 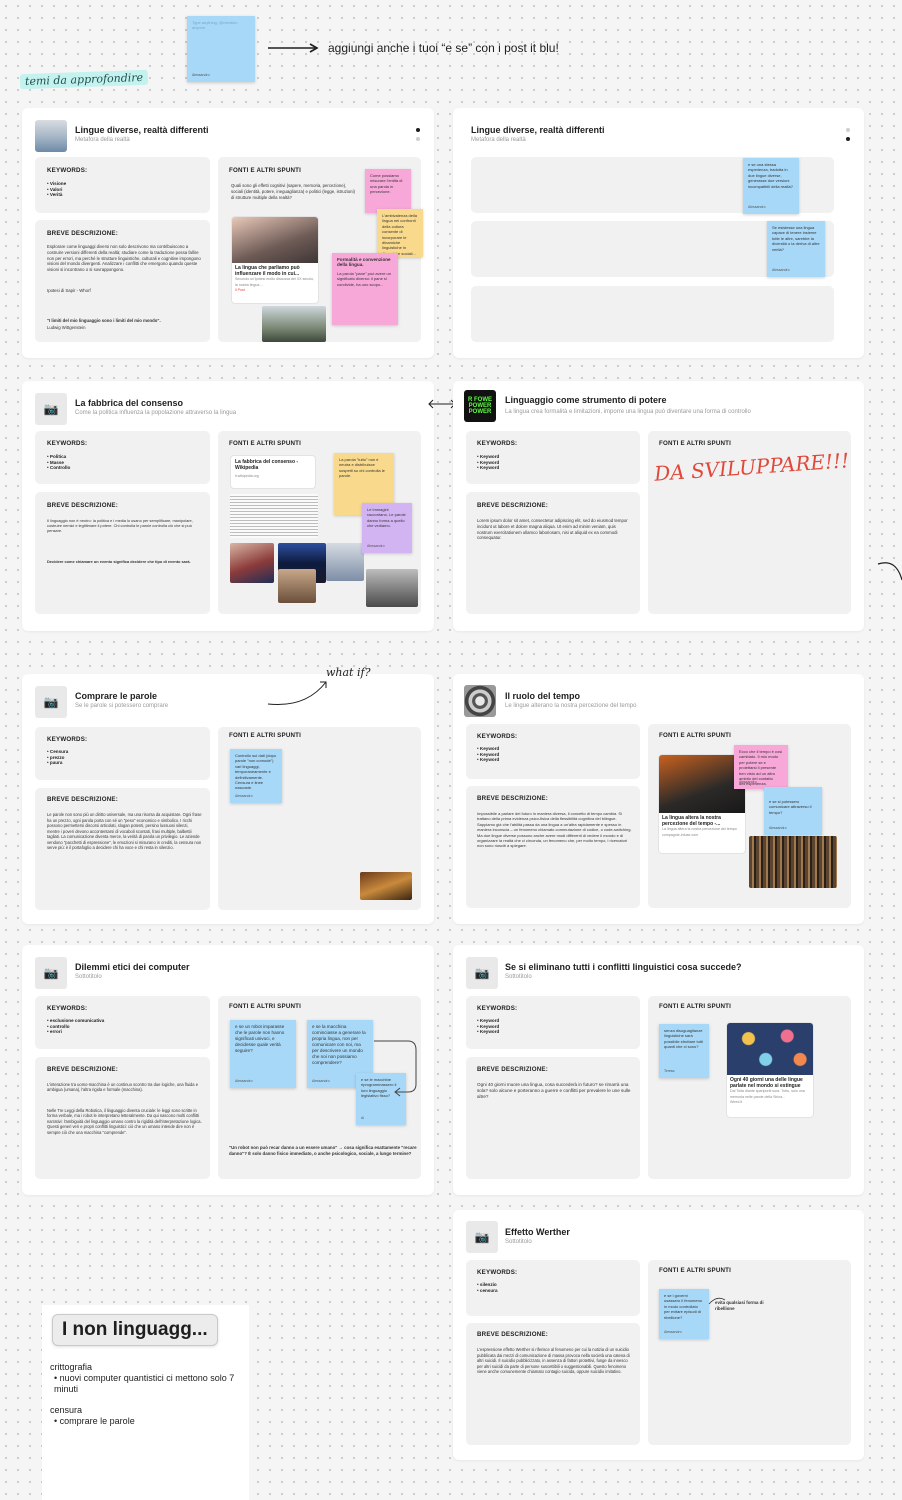 I want to click on keyword: silenzio, so click(x=487, y=1285).